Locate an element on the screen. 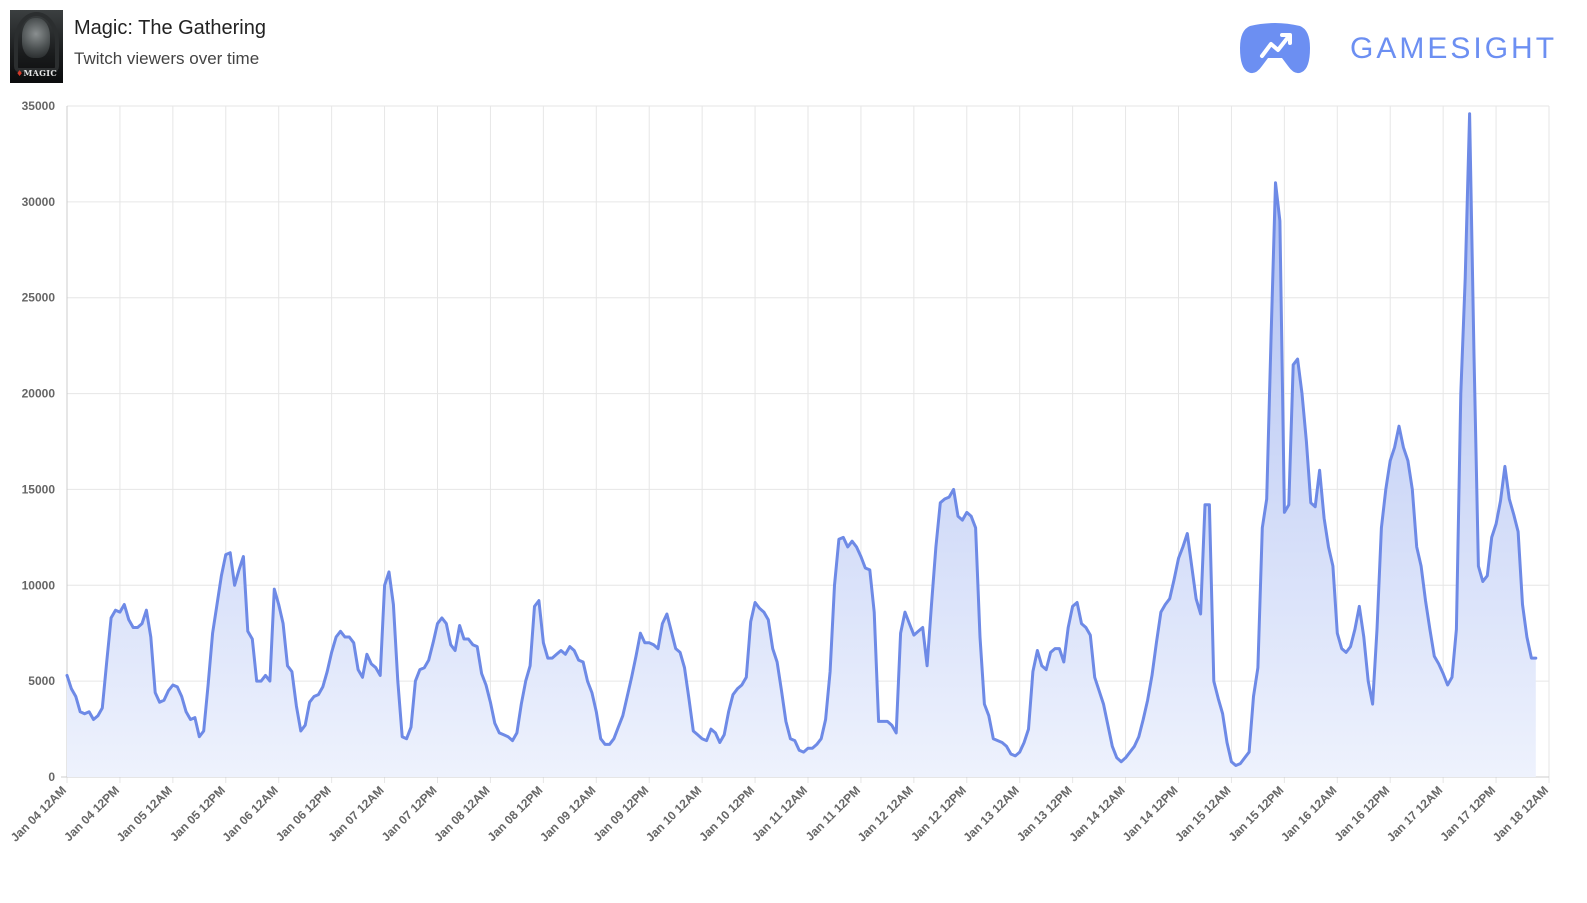 The width and height of the screenshot is (1587, 903). x-tick-label: Jan 15 12AM is located at coordinates (1202, 813).